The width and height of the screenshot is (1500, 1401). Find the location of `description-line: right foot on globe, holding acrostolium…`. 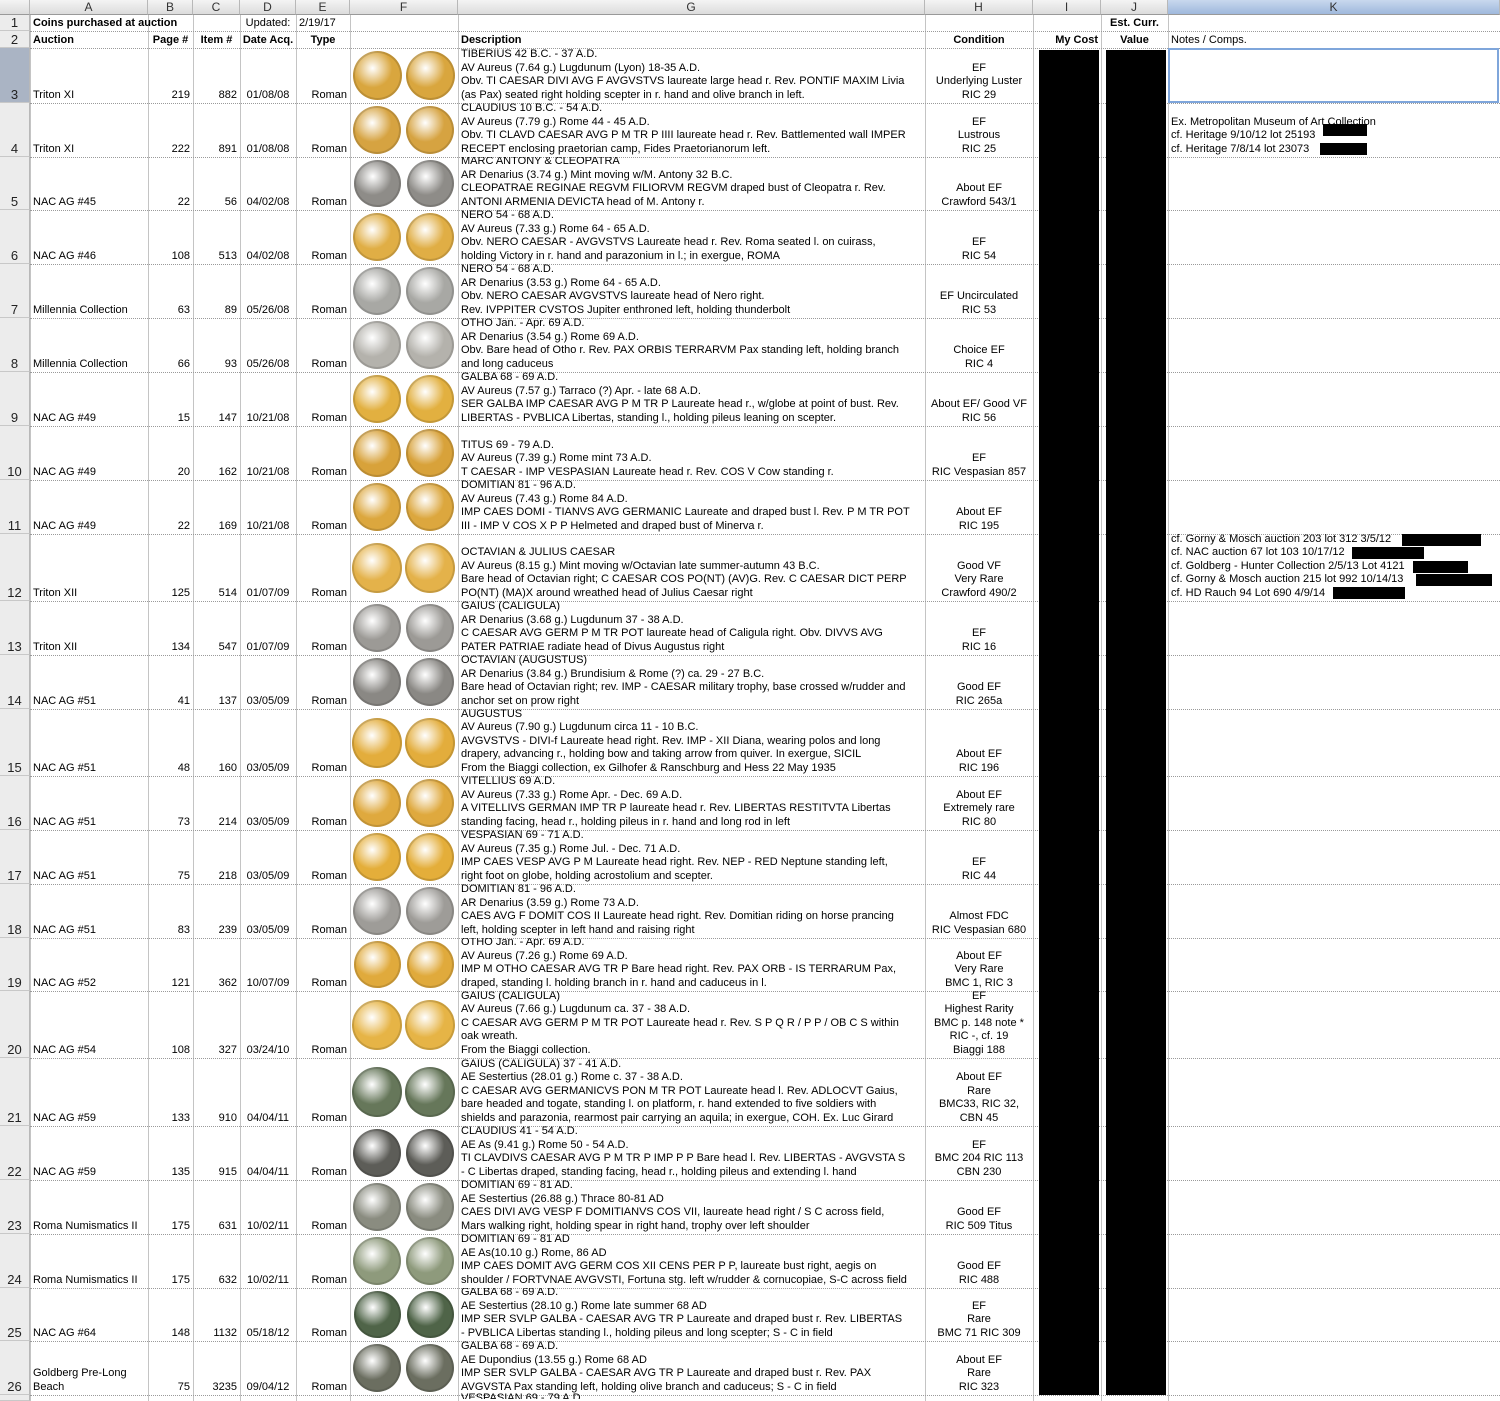

description-line: right foot on globe, holding acrostolium… is located at coordinates (587, 875).